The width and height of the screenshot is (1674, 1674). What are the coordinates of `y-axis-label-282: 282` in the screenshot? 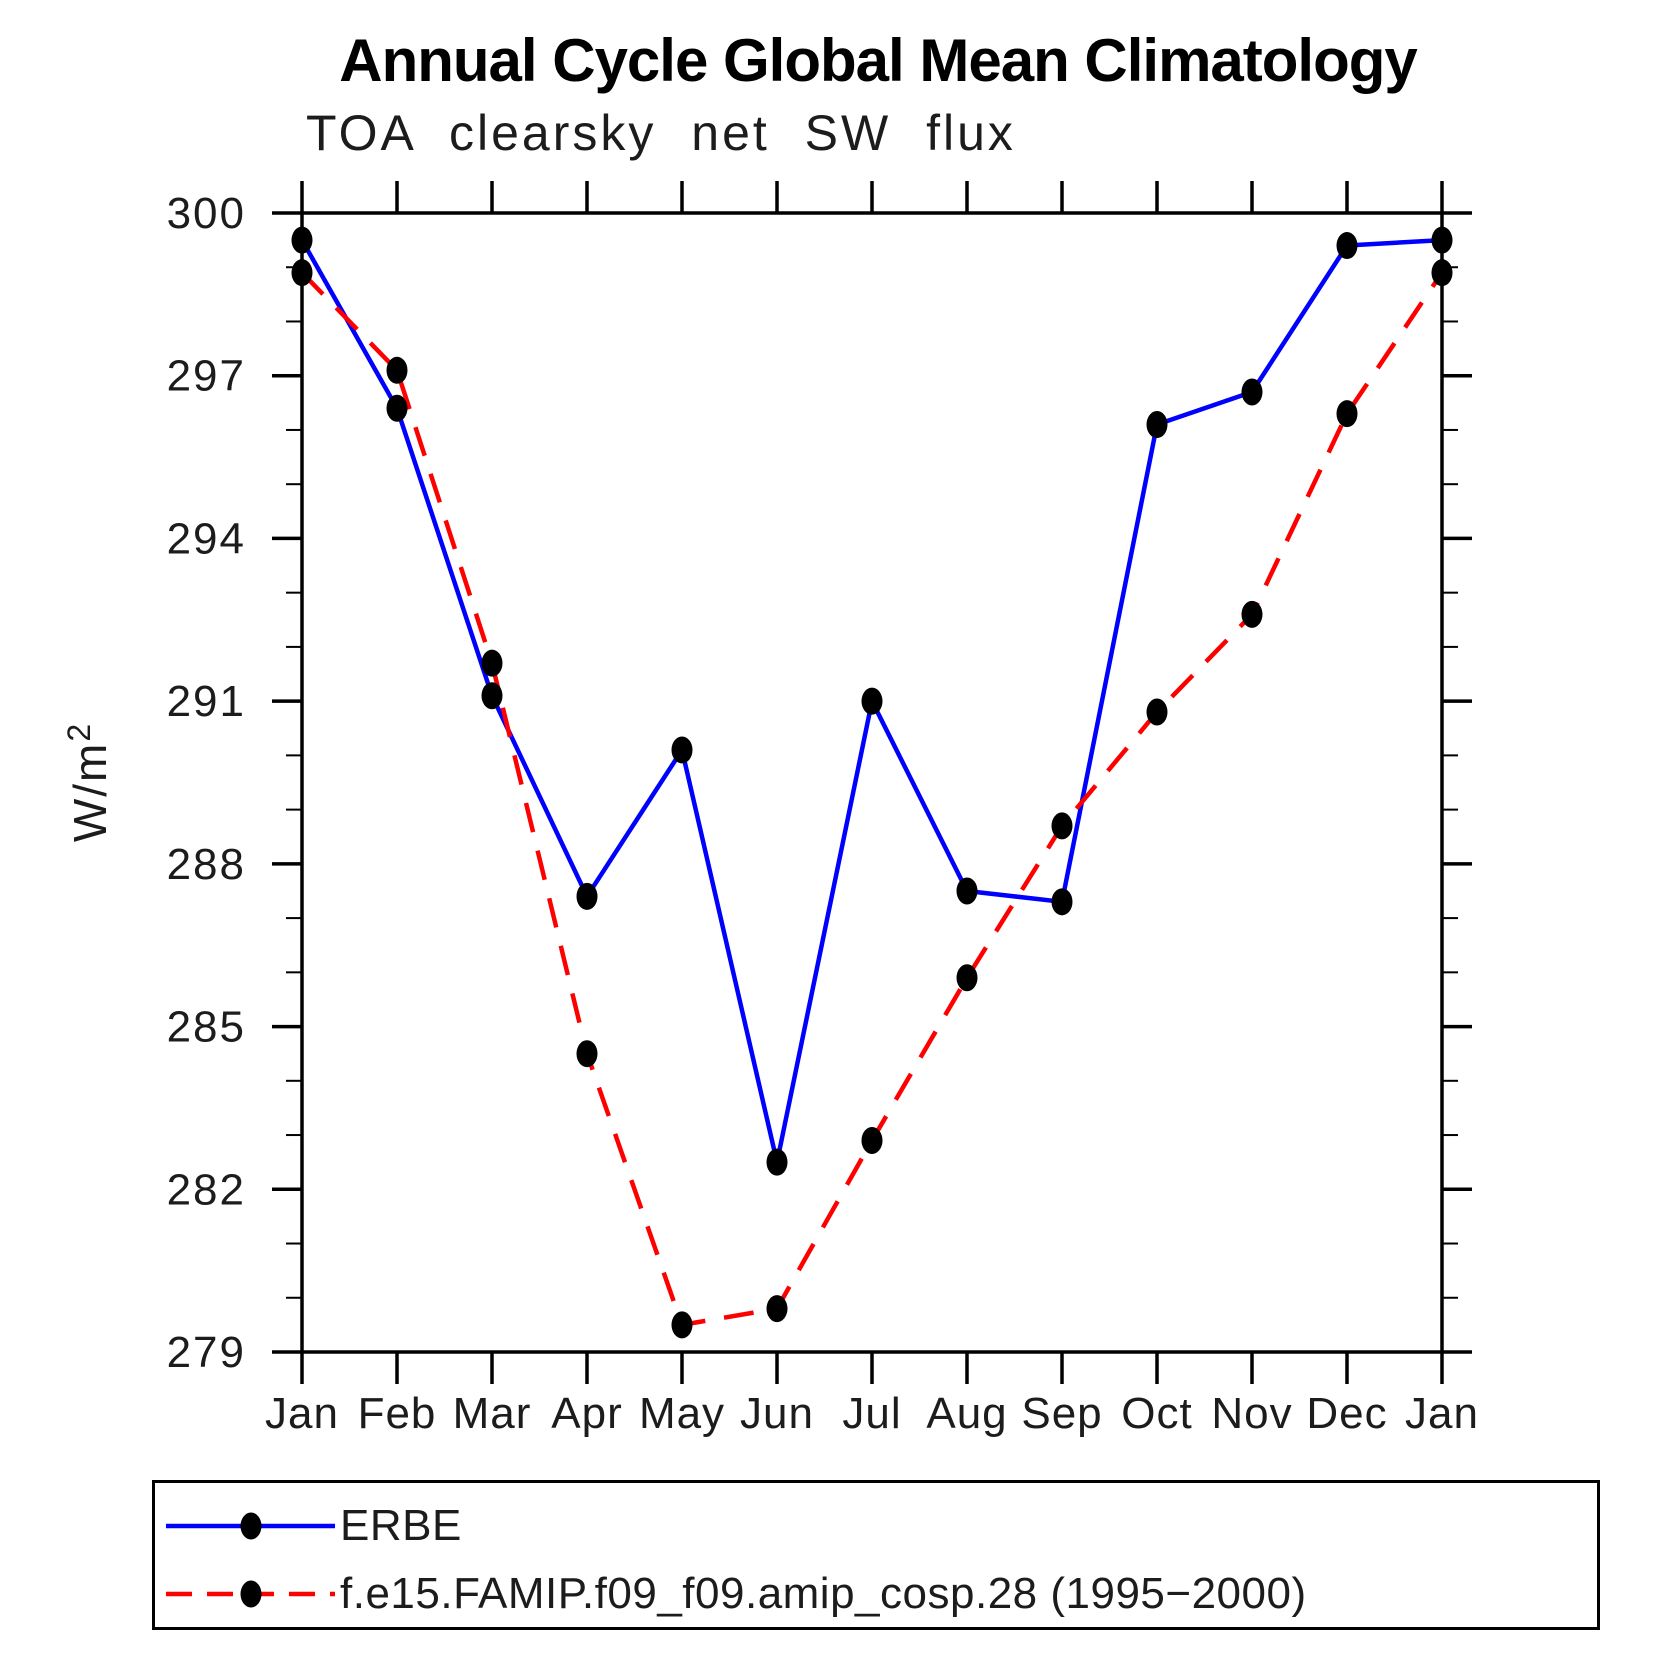 It's located at (206, 1189).